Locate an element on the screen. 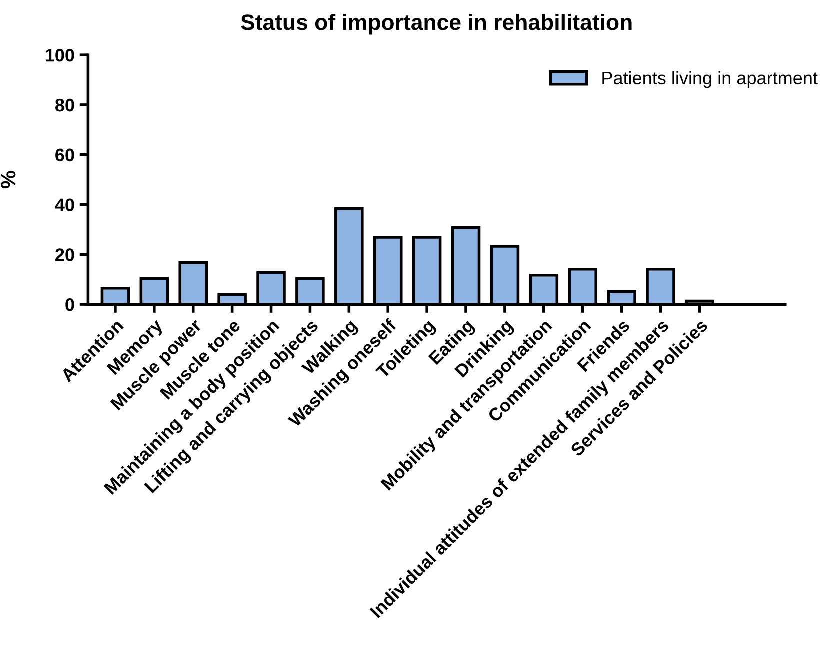 The height and width of the screenshot is (648, 840). y-tick-label: 40 is located at coordinates (64, 205).